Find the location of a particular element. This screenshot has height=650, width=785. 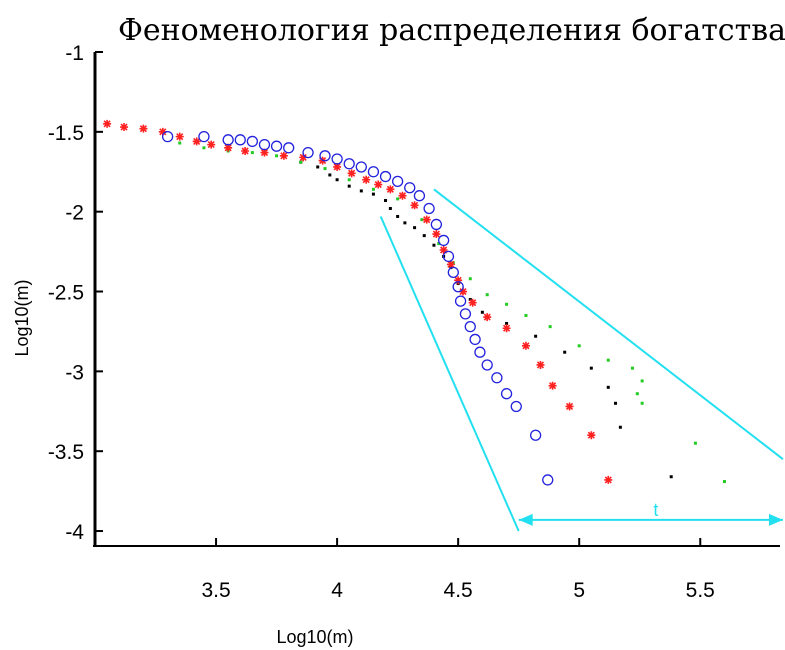

y-tick-label: -3 is located at coordinates (74, 372).